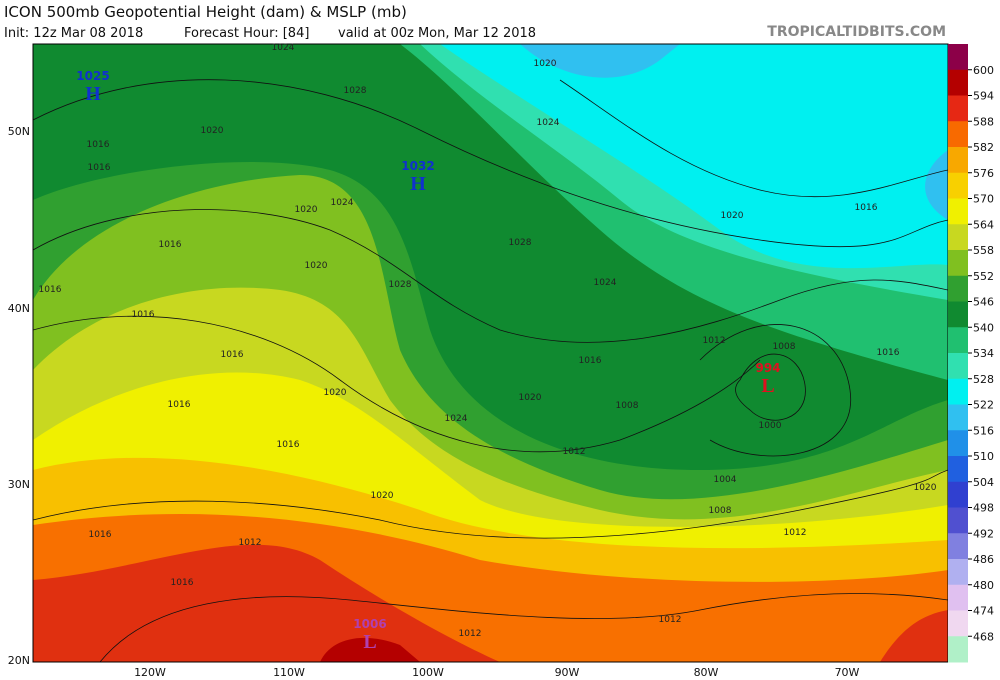 The image size is (1000, 680). Describe the element at coordinates (983, 559) in the screenshot. I see `colorbar-label: 486` at that location.